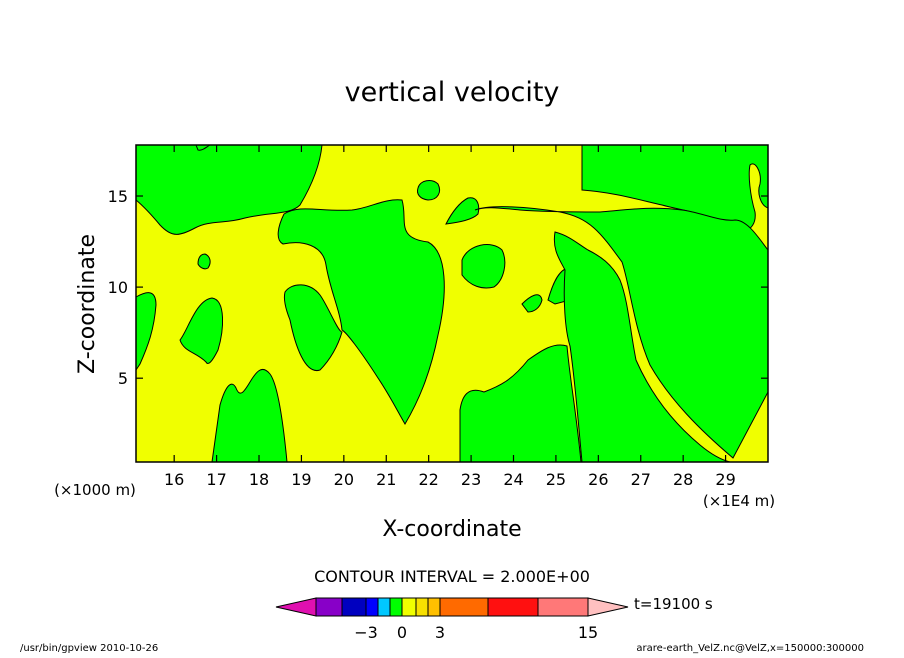  I want to click on colorbar: −3 0 3 15, so click(452, 619).